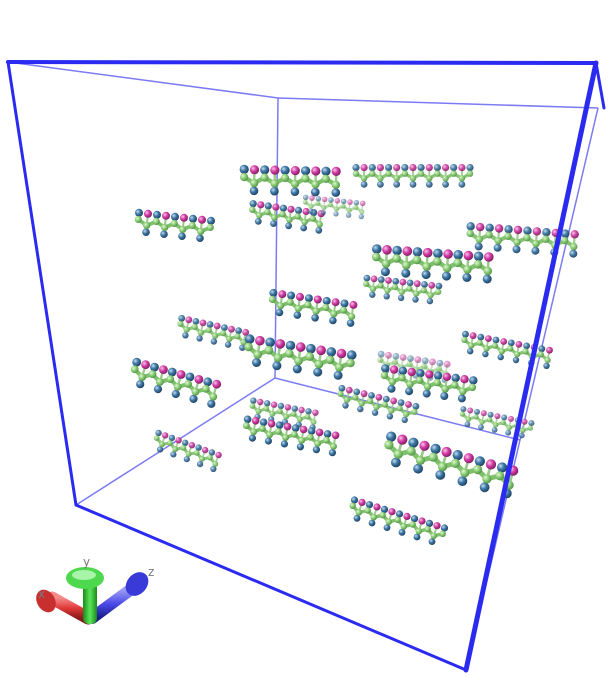 Image resolution: width=611 pixels, height=676 pixels. What do you see at coordinates (117, 598) in the screenshot?
I see `z-axis-arrow` at bounding box center [117, 598].